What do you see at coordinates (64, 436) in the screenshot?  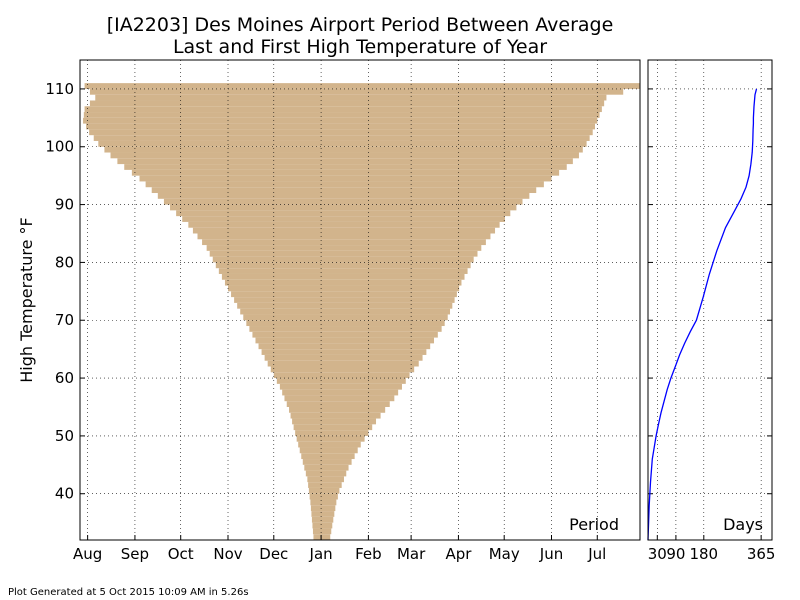 I see `period-y-tick-label: 50` at bounding box center [64, 436].